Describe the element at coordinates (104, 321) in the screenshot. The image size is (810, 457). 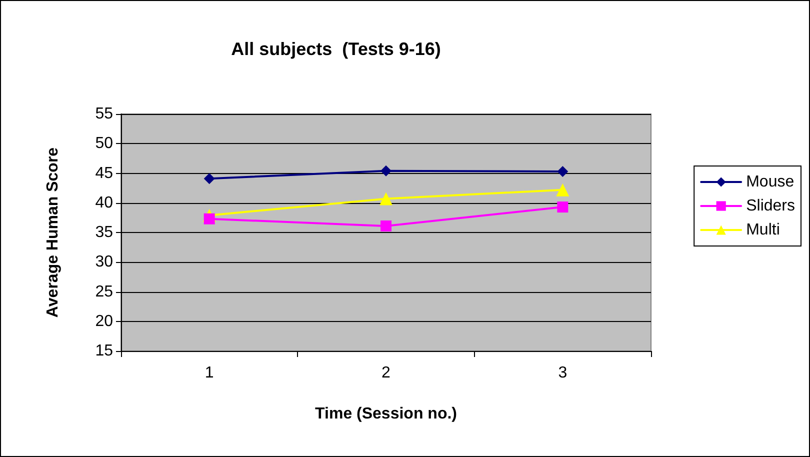
I see `y-tick-label: 20` at that location.